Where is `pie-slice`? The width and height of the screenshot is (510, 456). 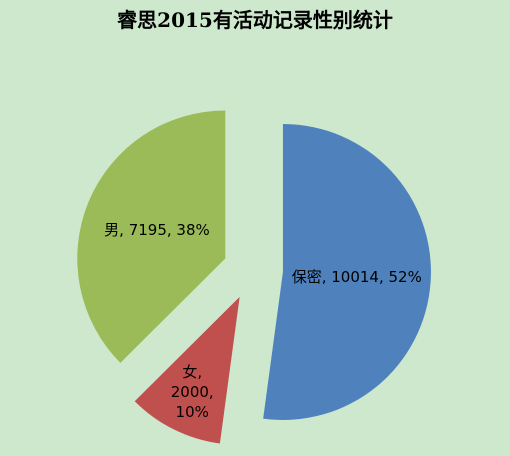 pie-slice is located at coordinates (187, 370).